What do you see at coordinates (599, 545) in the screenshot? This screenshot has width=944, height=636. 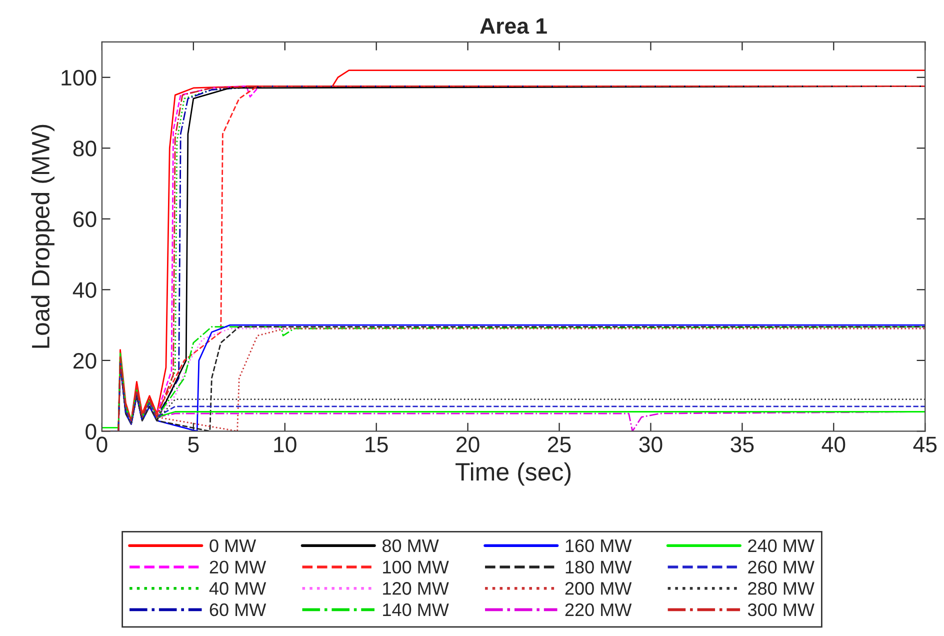 I see `legend-label: 160 MW` at bounding box center [599, 545].